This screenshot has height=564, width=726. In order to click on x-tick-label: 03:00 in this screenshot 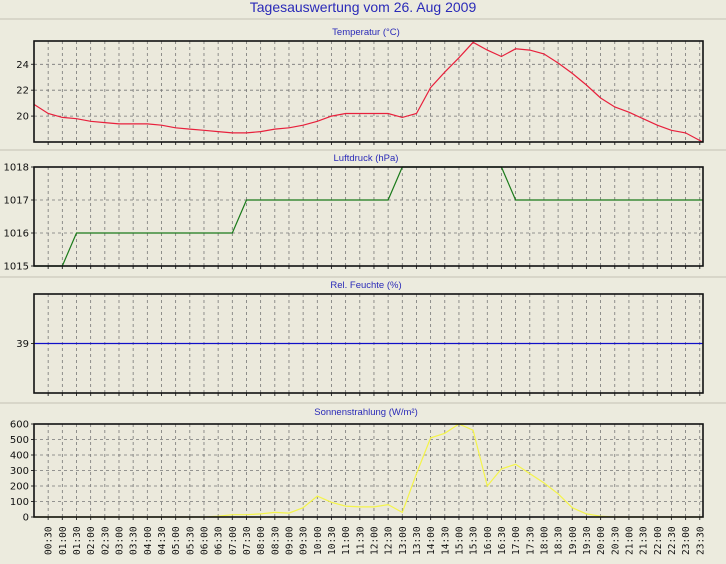, I will do `click(119, 540)`.